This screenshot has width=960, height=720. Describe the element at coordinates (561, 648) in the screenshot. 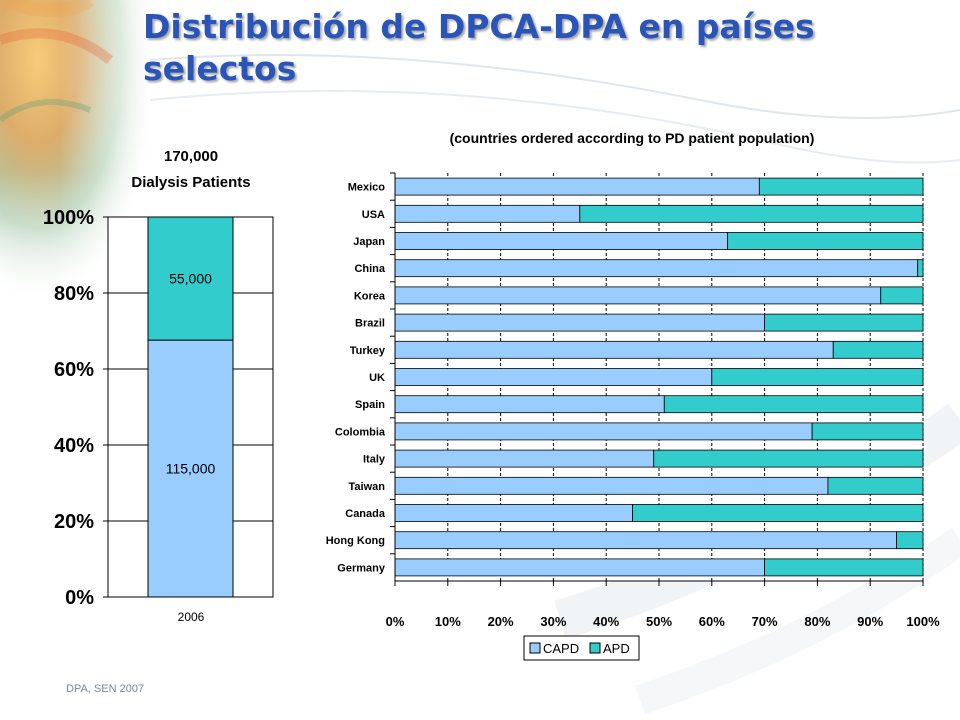

I see `legend-label: CAPD` at that location.